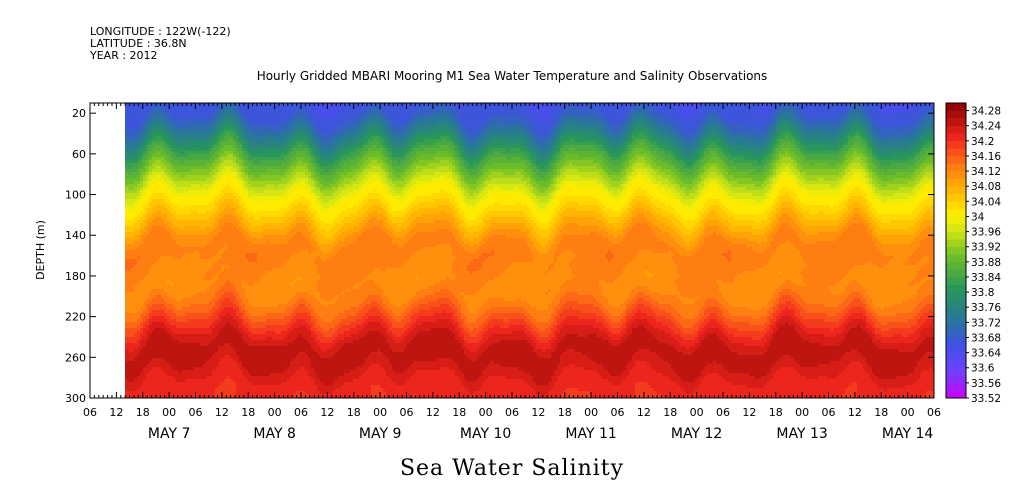  I want to click on colorbar-label: 33.6, so click(983, 369).